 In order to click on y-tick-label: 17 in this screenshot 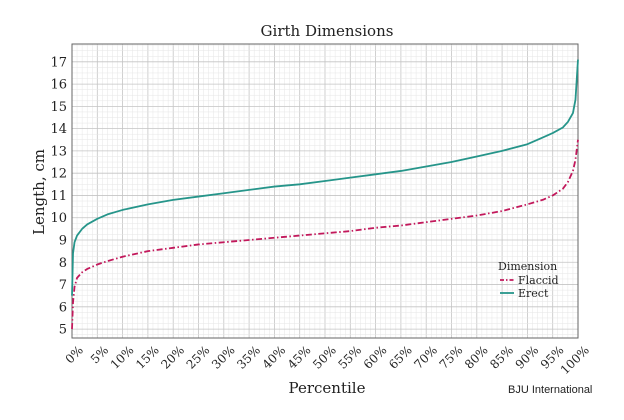, I will do `click(58, 62)`.